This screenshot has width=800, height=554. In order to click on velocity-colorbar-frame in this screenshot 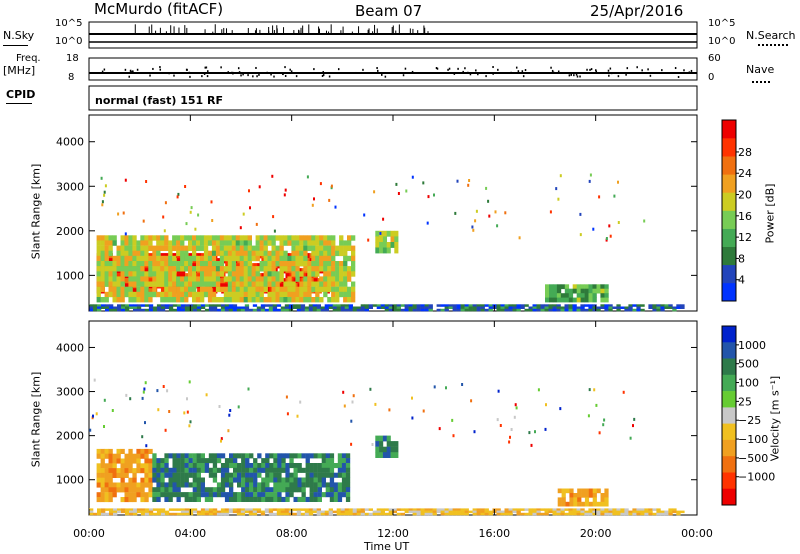, I will do `click(729, 415)`.